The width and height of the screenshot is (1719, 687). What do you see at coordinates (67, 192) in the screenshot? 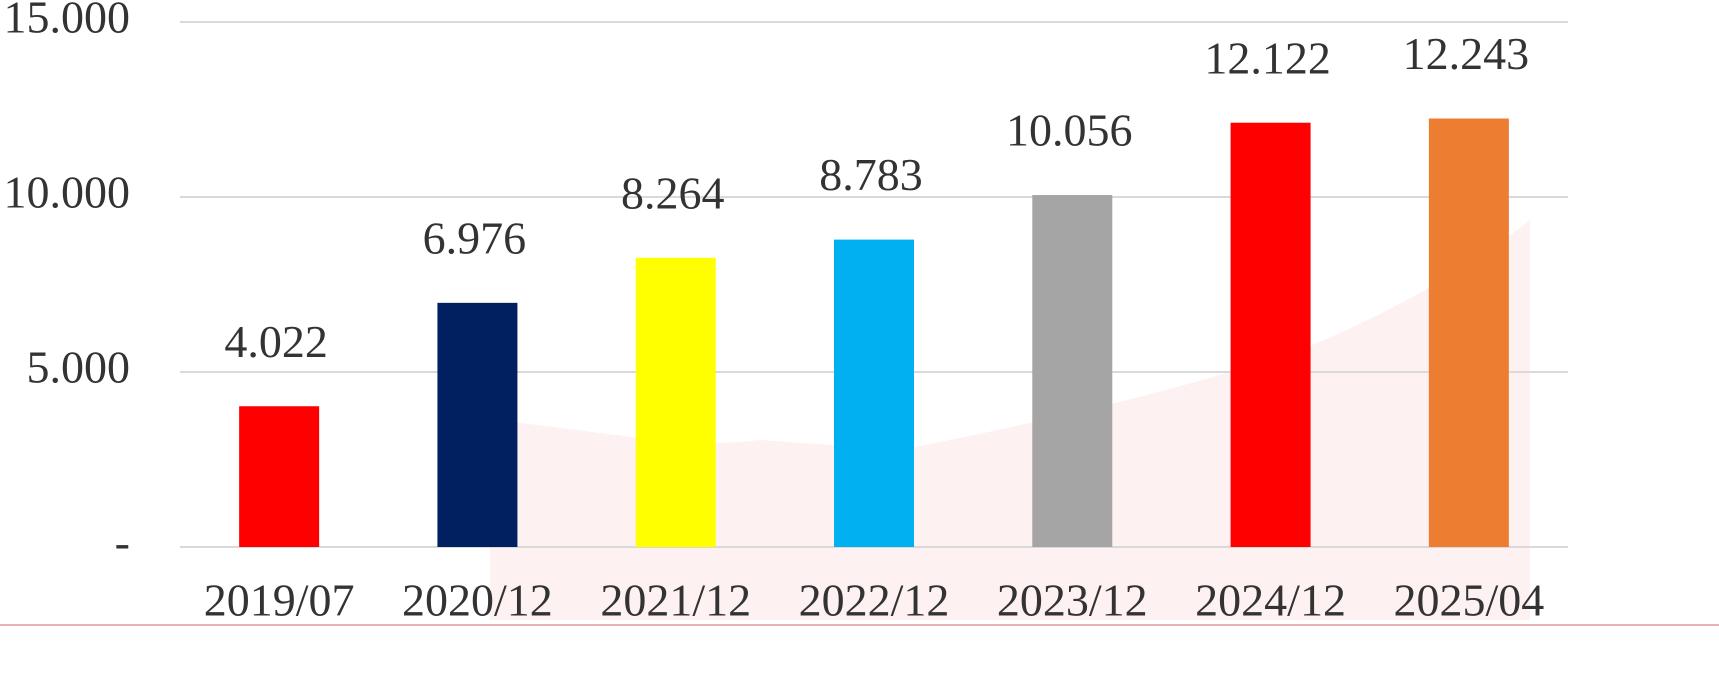
I see `y-tick-label: 10.000` at bounding box center [67, 192].